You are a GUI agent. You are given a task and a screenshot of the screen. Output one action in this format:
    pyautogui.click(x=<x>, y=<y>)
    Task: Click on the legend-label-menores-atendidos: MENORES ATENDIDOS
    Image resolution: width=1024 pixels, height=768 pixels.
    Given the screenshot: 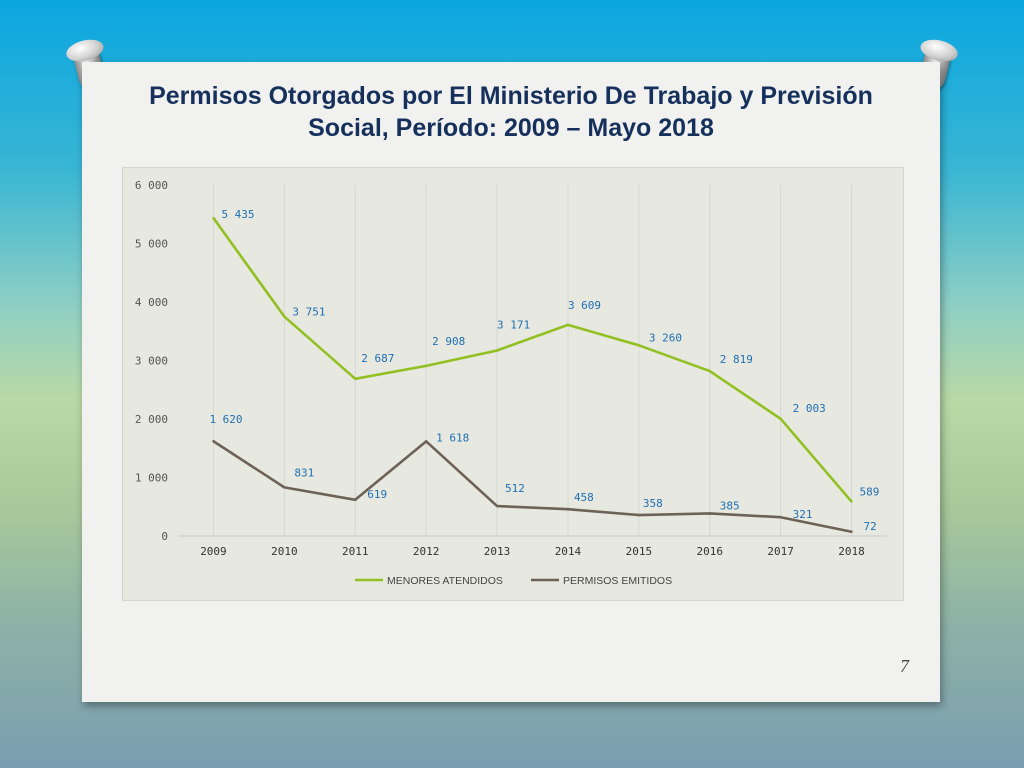 What is the action you would take?
    pyautogui.click(x=445, y=581)
    